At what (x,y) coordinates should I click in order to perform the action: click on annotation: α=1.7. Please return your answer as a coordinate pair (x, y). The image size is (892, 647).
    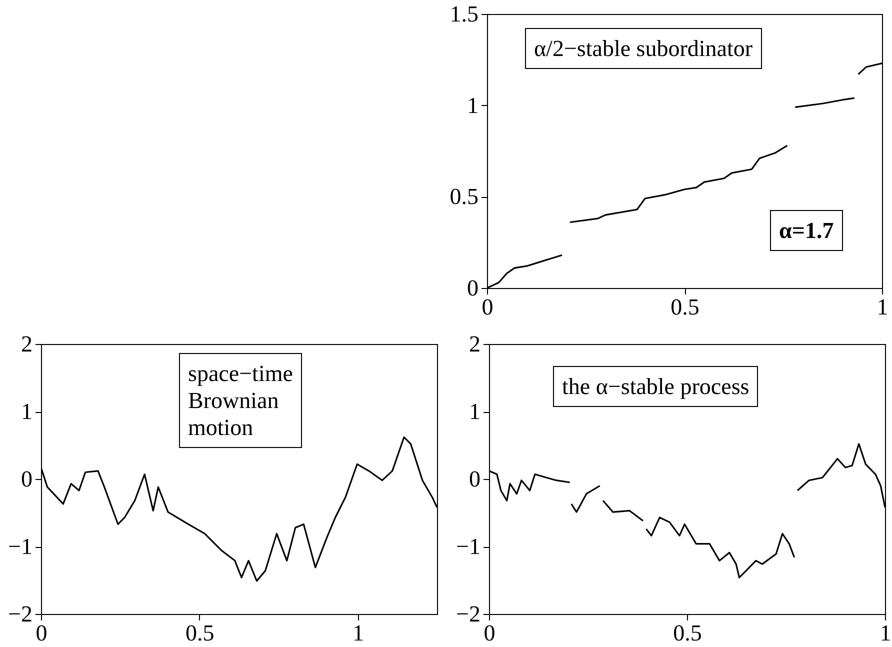
    Looking at the image, I should click on (806, 230).